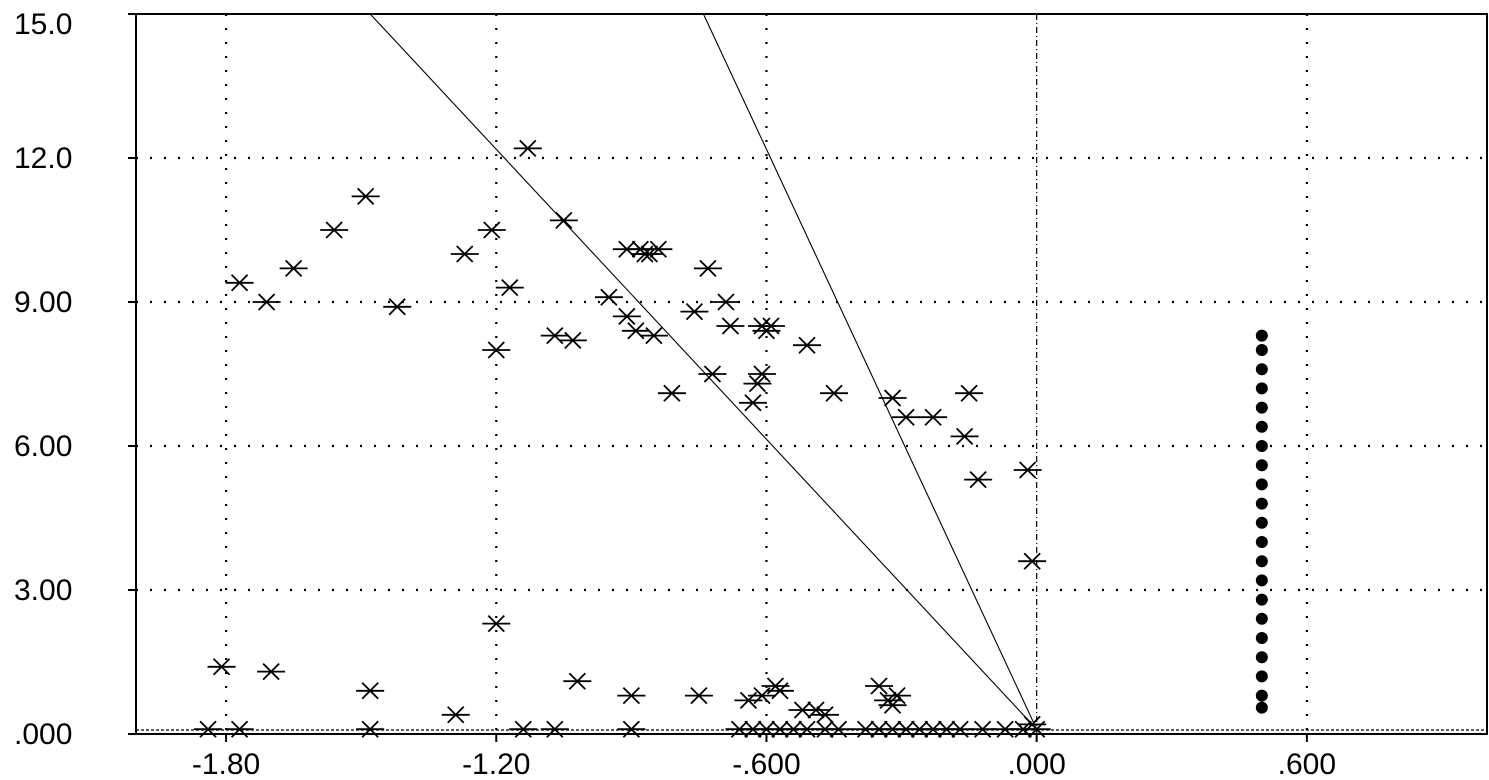  What do you see at coordinates (43, 24) in the screenshot?
I see `y-tick-label: 15.0` at bounding box center [43, 24].